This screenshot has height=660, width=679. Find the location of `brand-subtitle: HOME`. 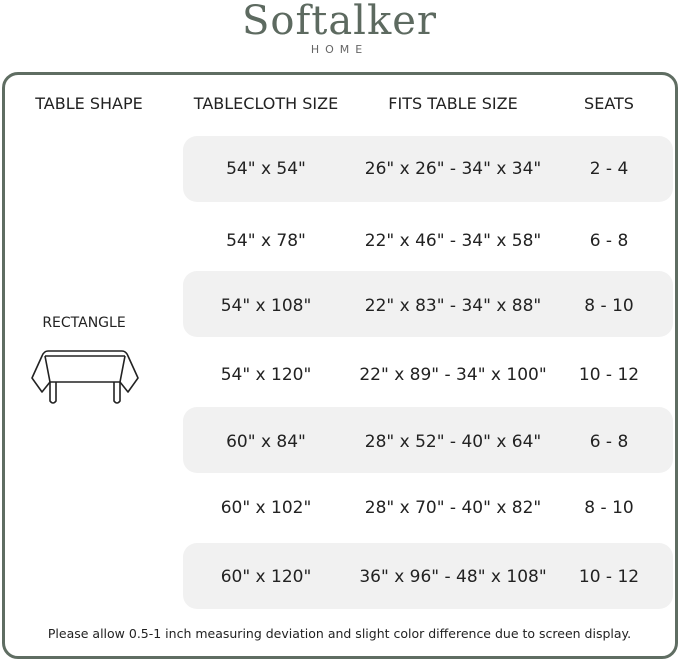

brand-subtitle: HOME is located at coordinates (339, 49).